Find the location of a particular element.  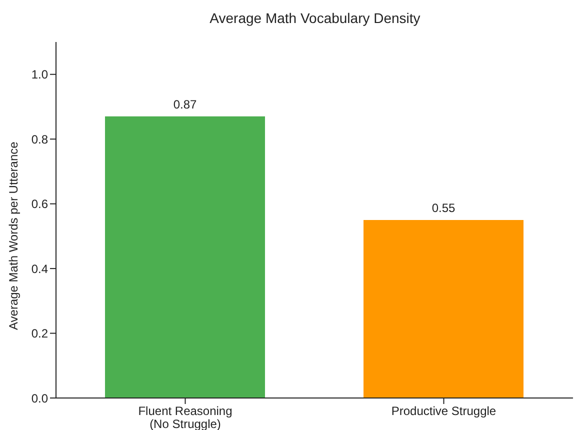

y-tick-label: 0.0 is located at coordinates (39, 398).